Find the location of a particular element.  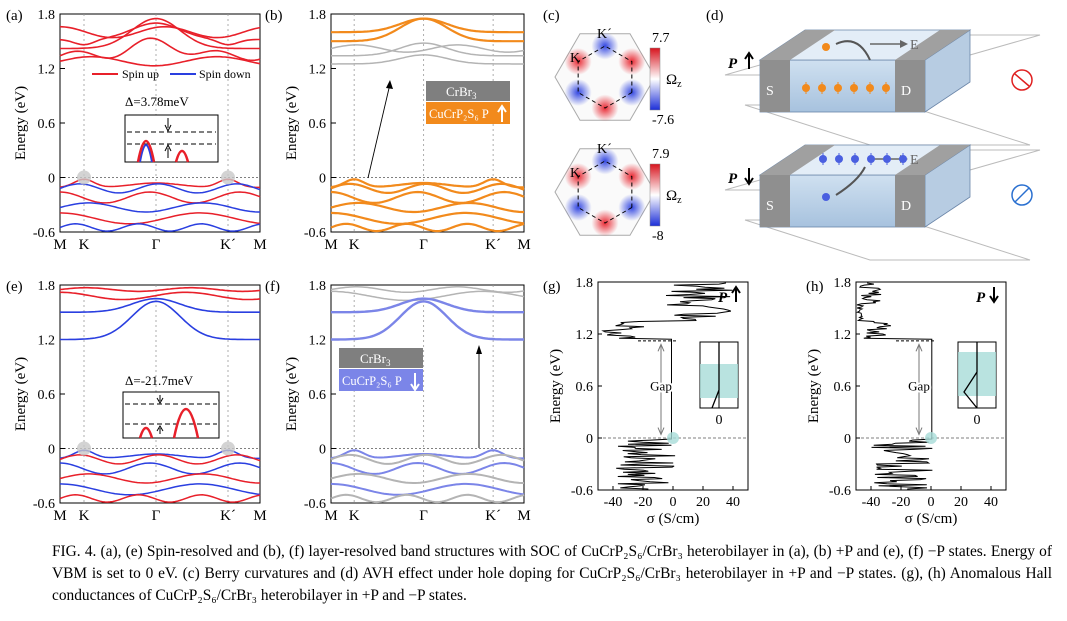

label-k: K is located at coordinates (575, 58).